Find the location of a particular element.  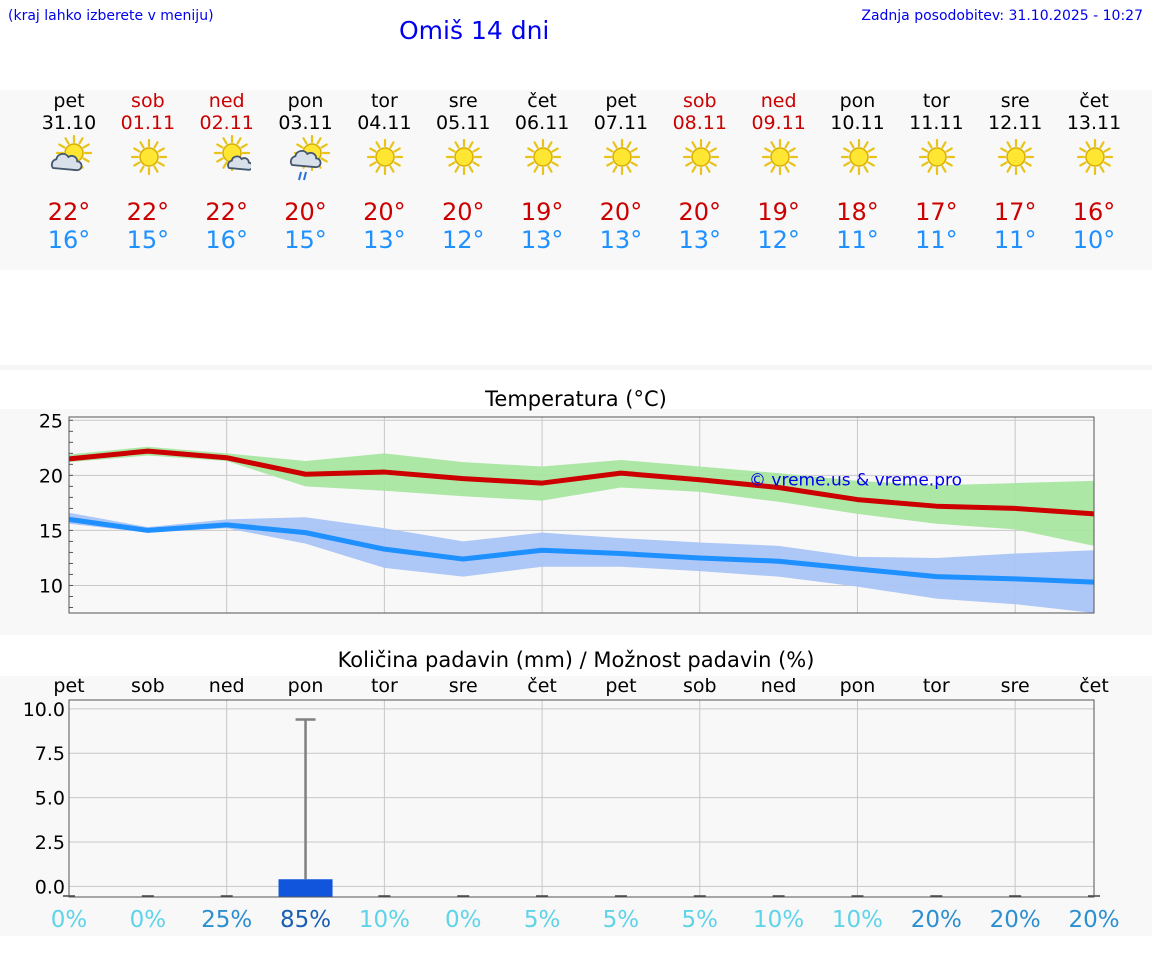

day-forecast: ned 02.11 22° 16° is located at coordinates (227, 175).